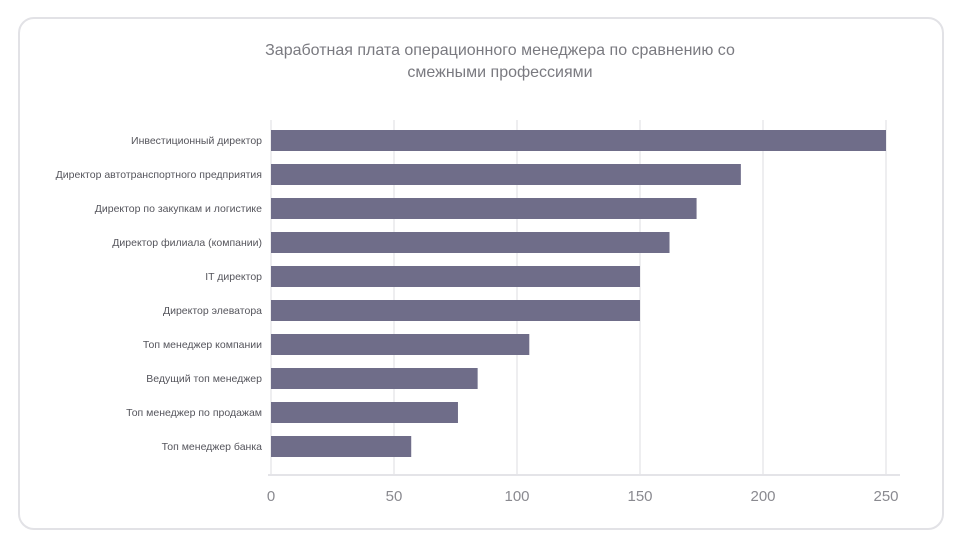 Image resolution: width=960 pixels, height=550 pixels. What do you see at coordinates (212, 311) in the screenshot?
I see `category-label: Директор элеватора` at bounding box center [212, 311].